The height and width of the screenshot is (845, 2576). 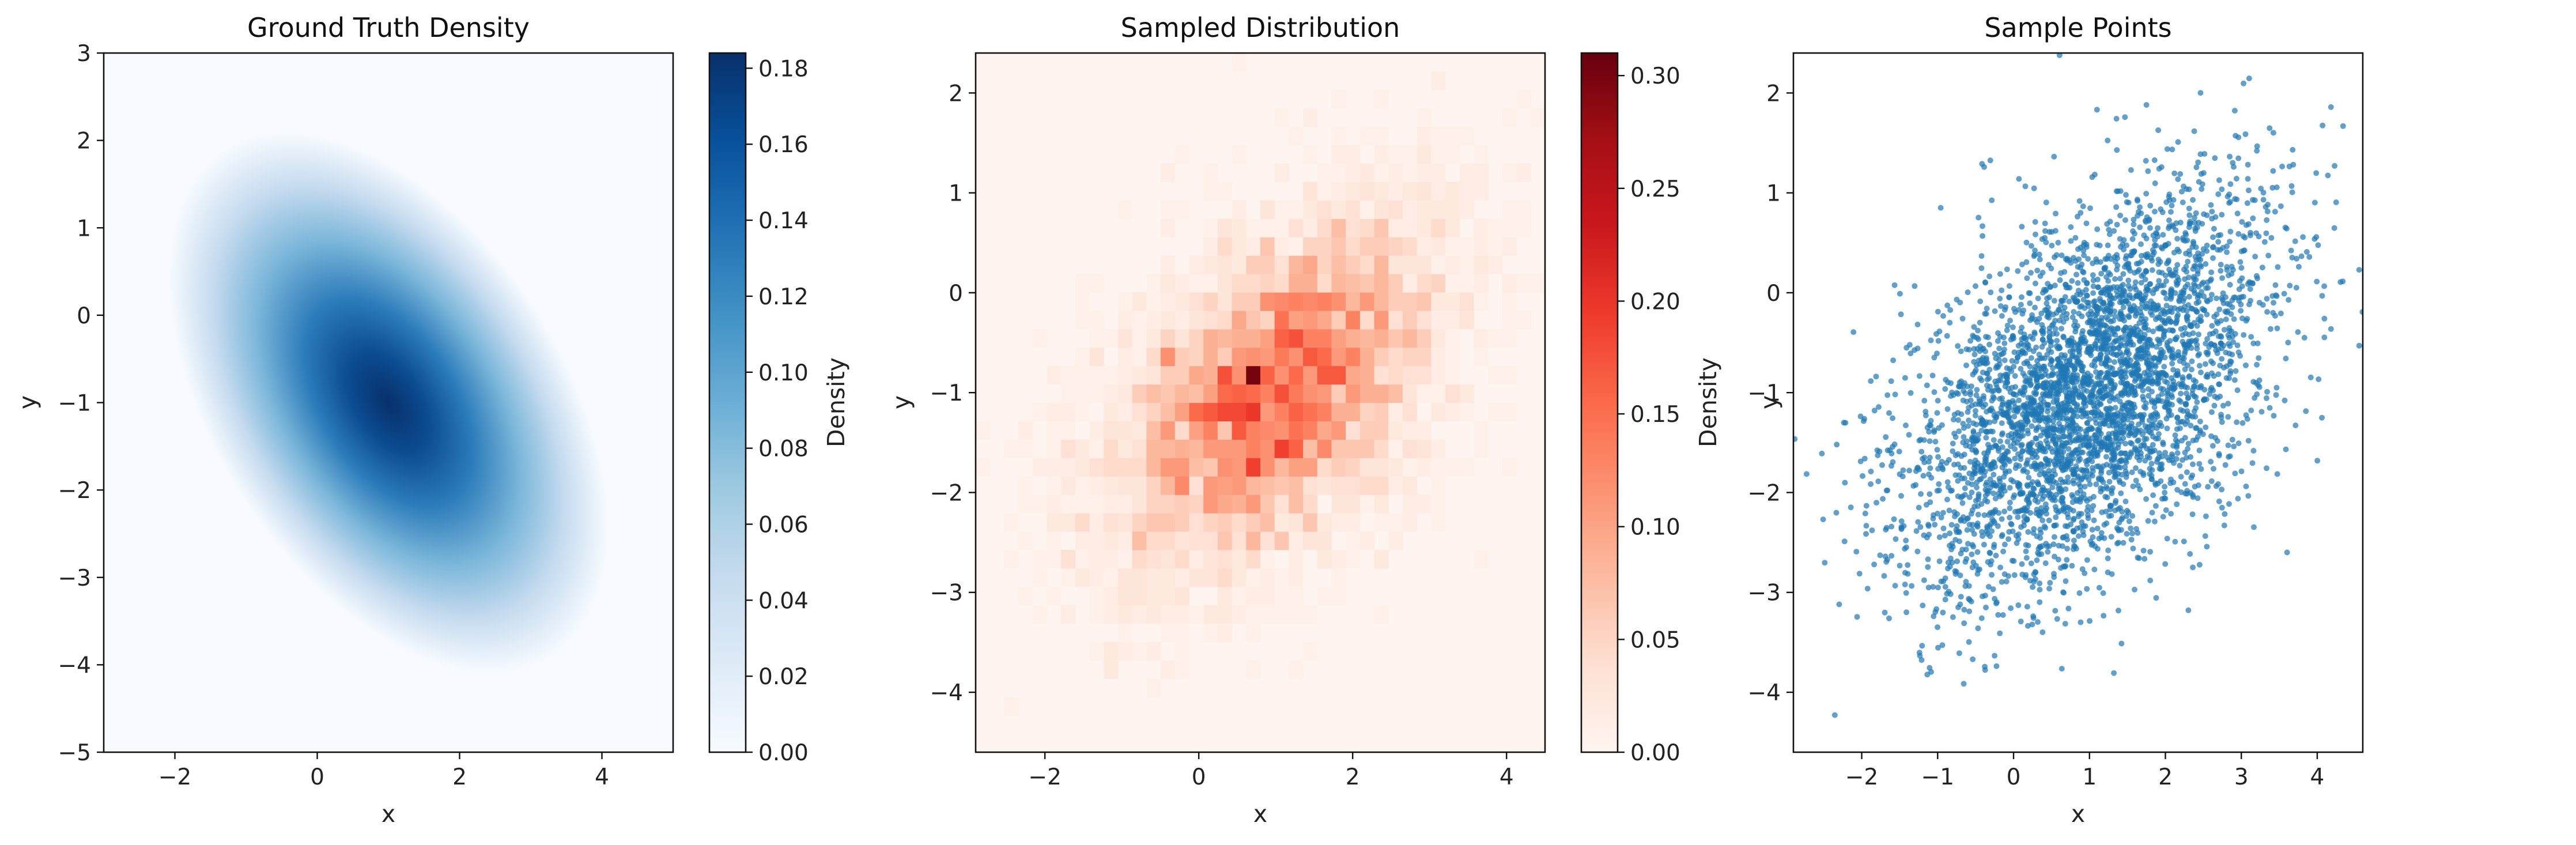 I want to click on colorbar-tick-label: 0.15, so click(x=1655, y=415).